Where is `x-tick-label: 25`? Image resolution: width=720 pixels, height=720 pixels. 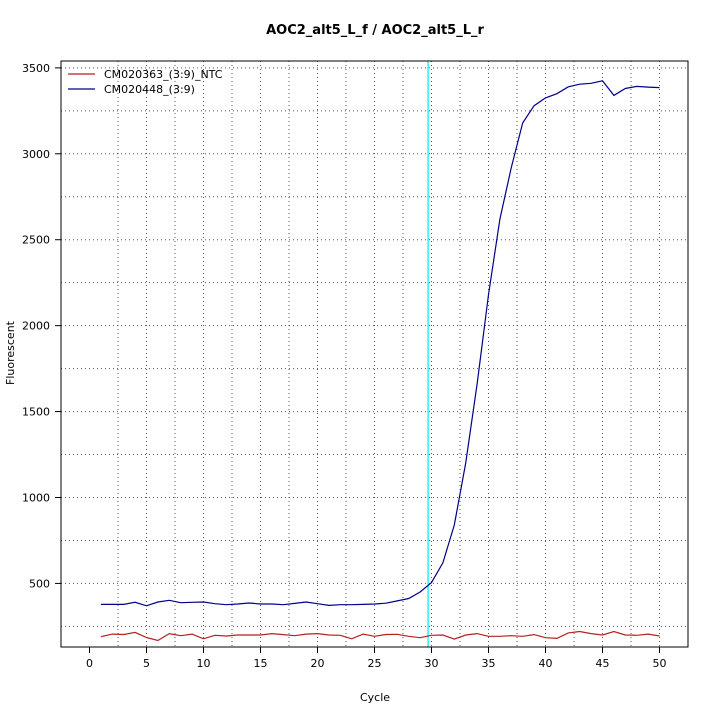
x-tick-label: 25 is located at coordinates (375, 663).